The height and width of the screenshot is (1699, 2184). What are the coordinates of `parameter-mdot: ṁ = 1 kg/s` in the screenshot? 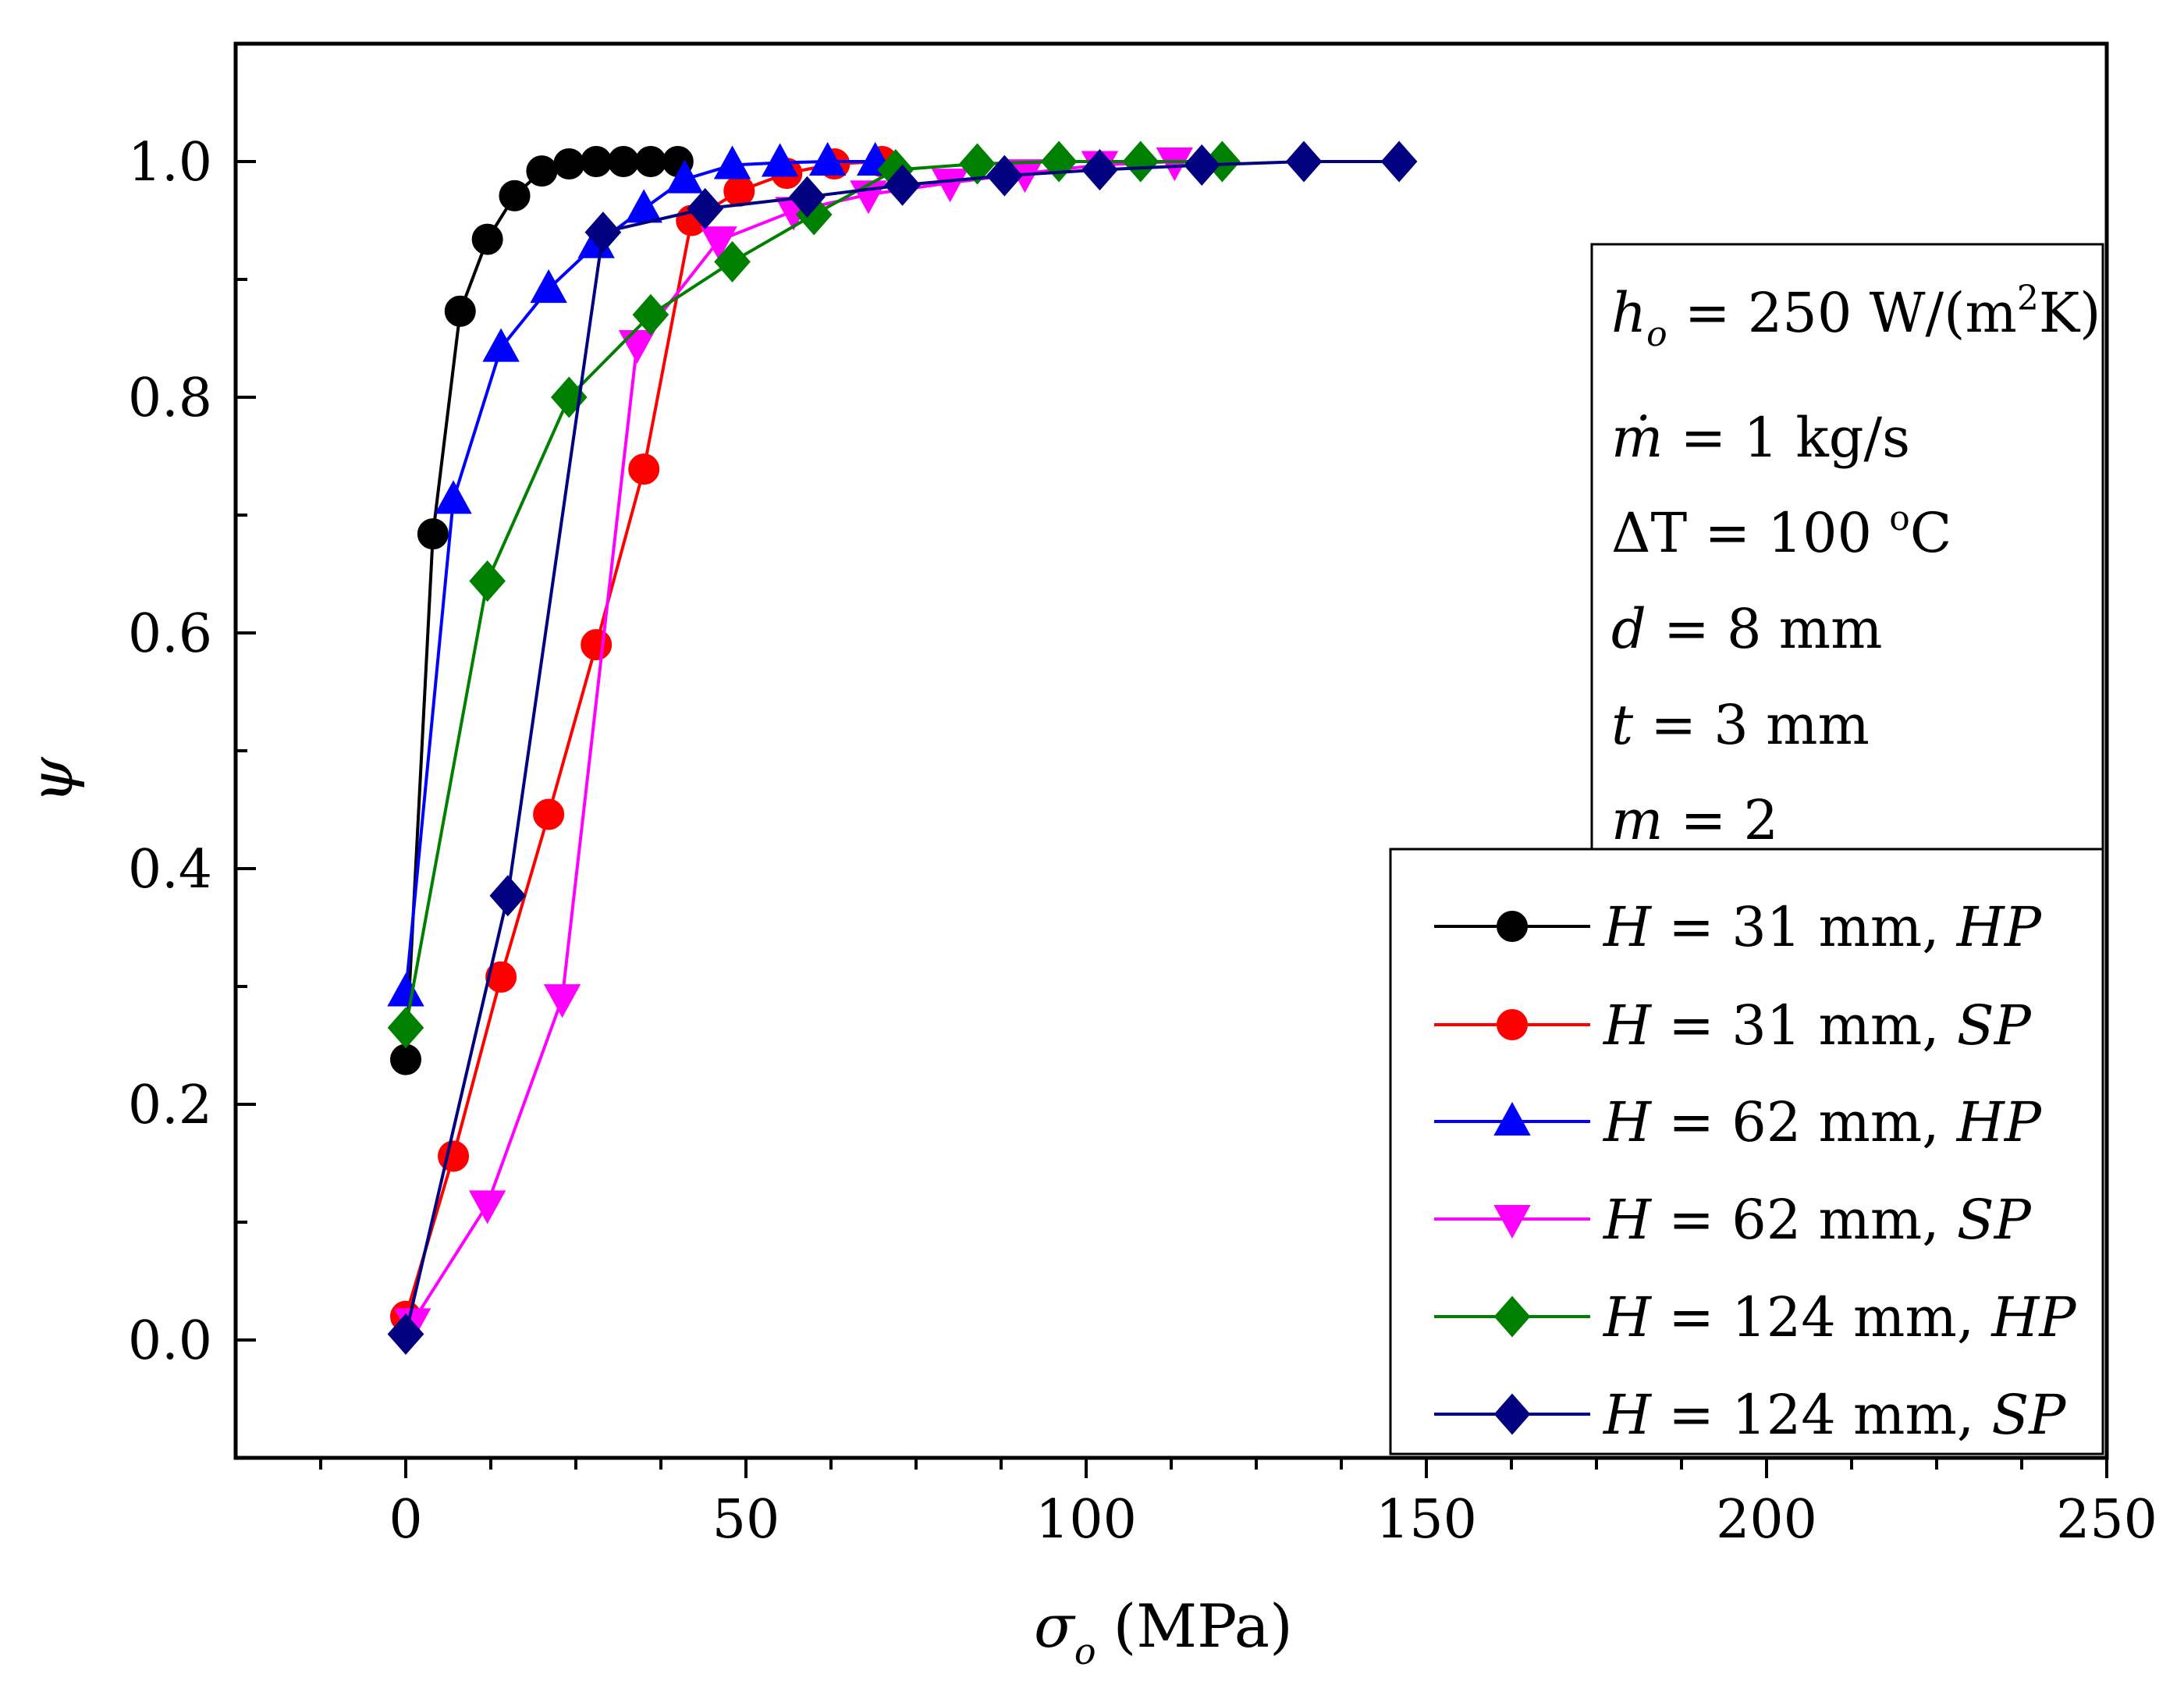 It's located at (1760, 438).